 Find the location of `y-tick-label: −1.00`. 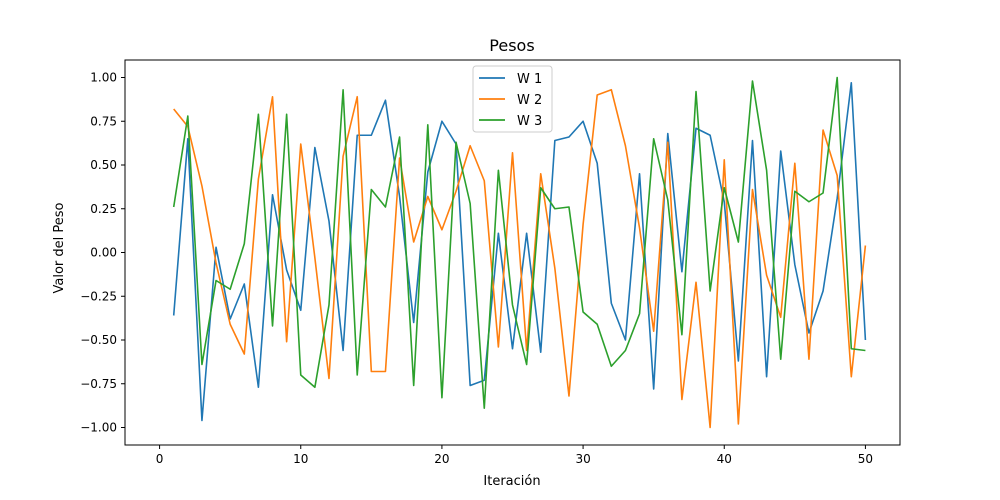

y-tick-label: −1.00 is located at coordinates (98, 428).